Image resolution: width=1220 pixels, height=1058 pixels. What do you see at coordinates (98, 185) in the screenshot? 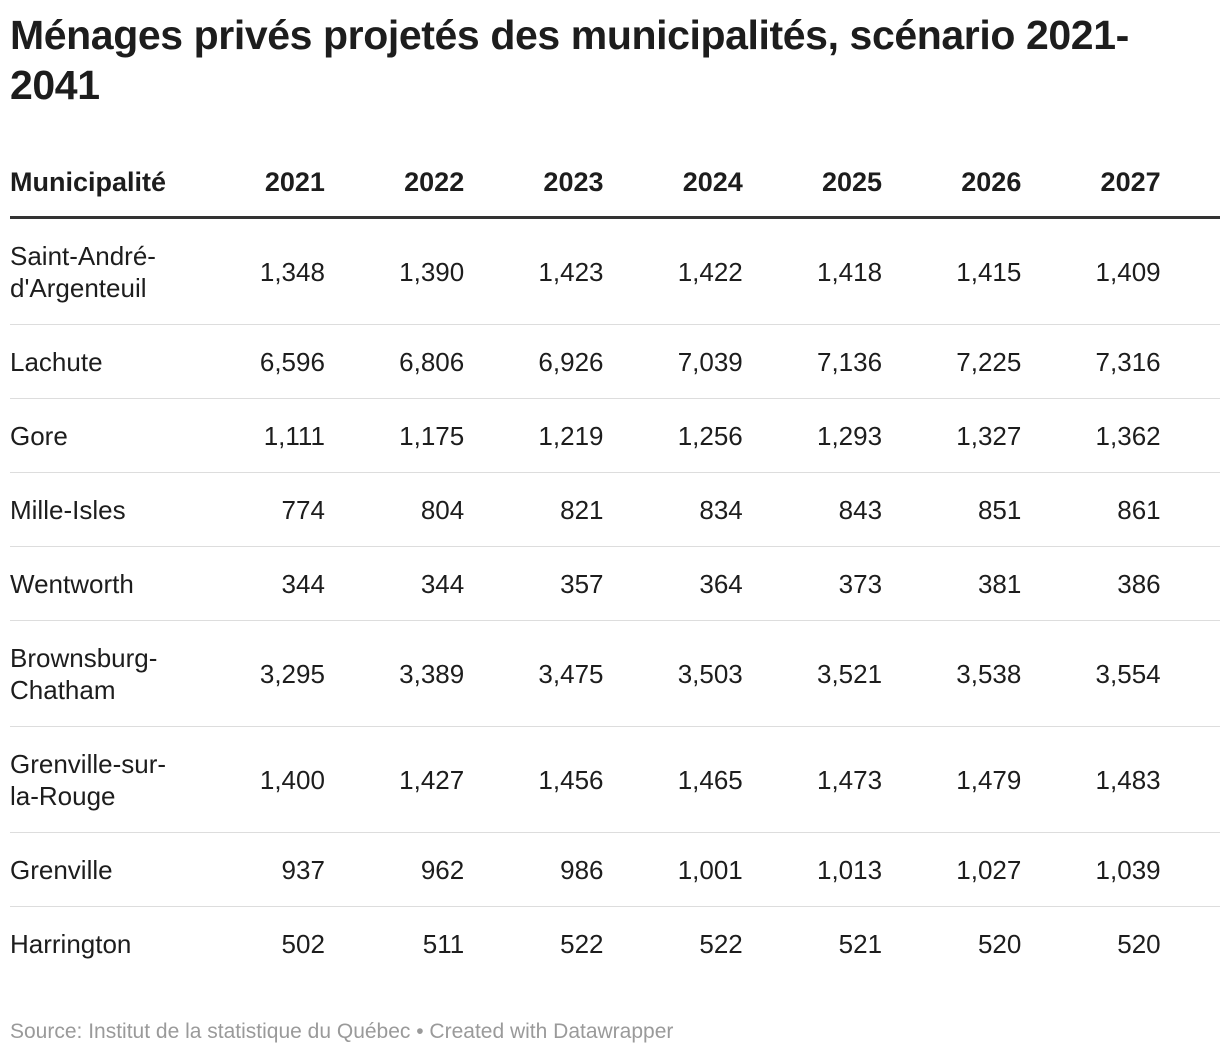
I see `column-header-municipalite: Municipalité` at bounding box center [98, 185].